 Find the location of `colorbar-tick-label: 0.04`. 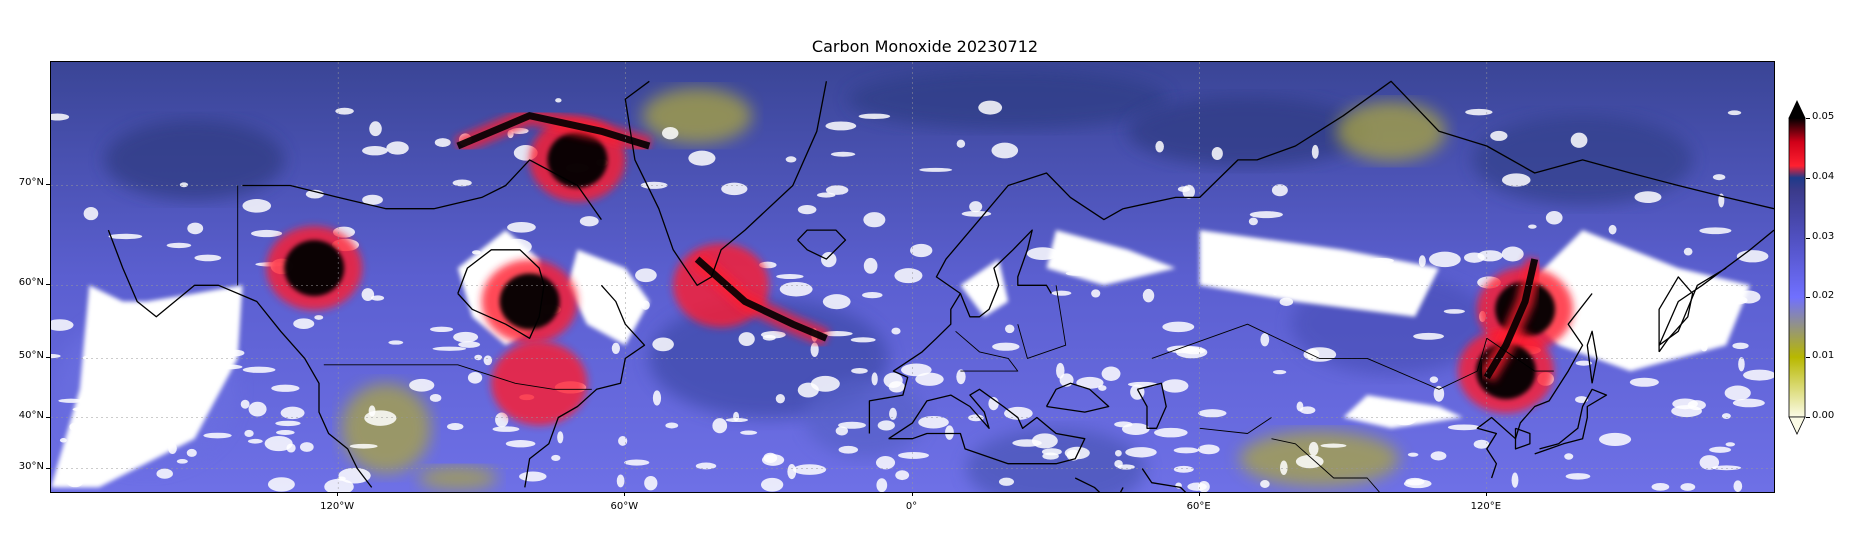

colorbar-tick-label: 0.04 is located at coordinates (1823, 176).